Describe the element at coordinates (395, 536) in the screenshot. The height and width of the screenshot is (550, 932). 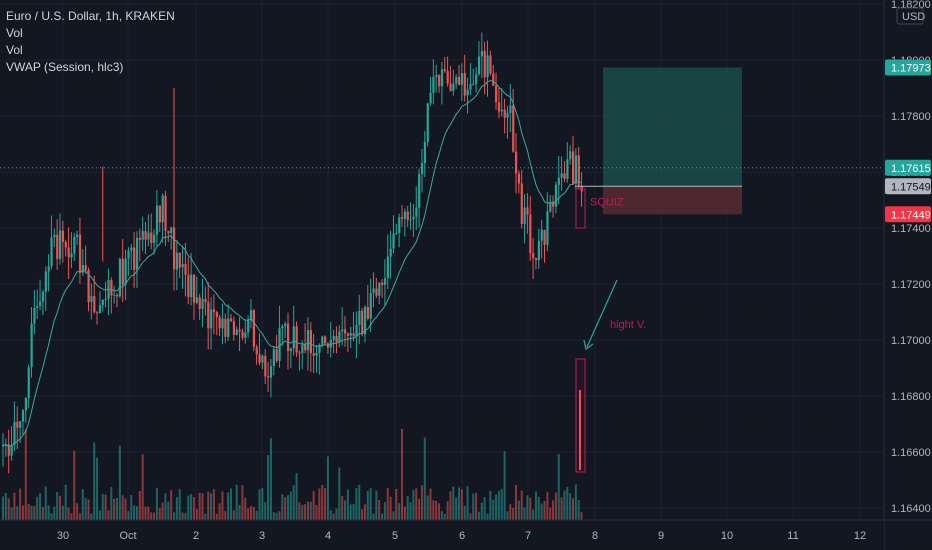
I see `x-tick-label: 5` at that location.